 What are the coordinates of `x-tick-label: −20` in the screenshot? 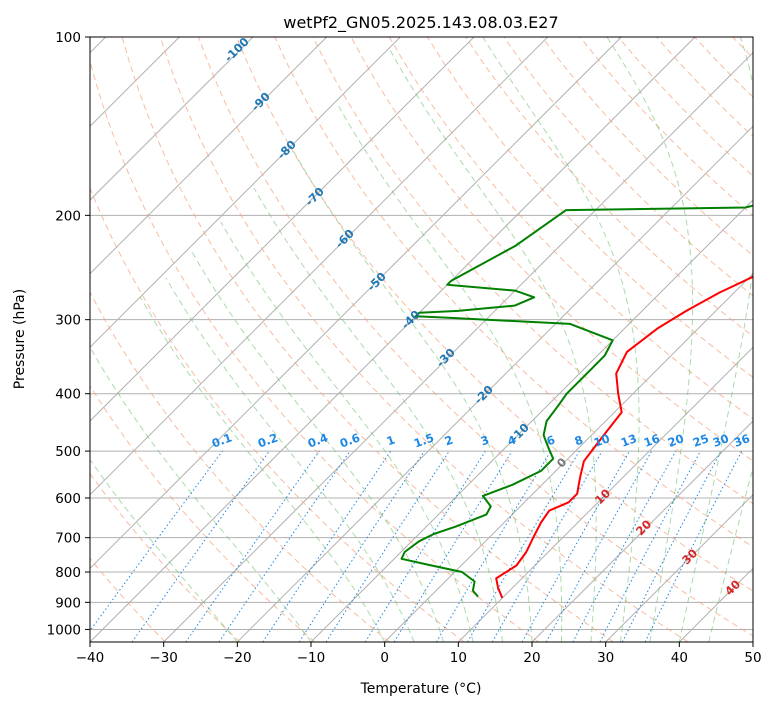 It's located at (237, 658).